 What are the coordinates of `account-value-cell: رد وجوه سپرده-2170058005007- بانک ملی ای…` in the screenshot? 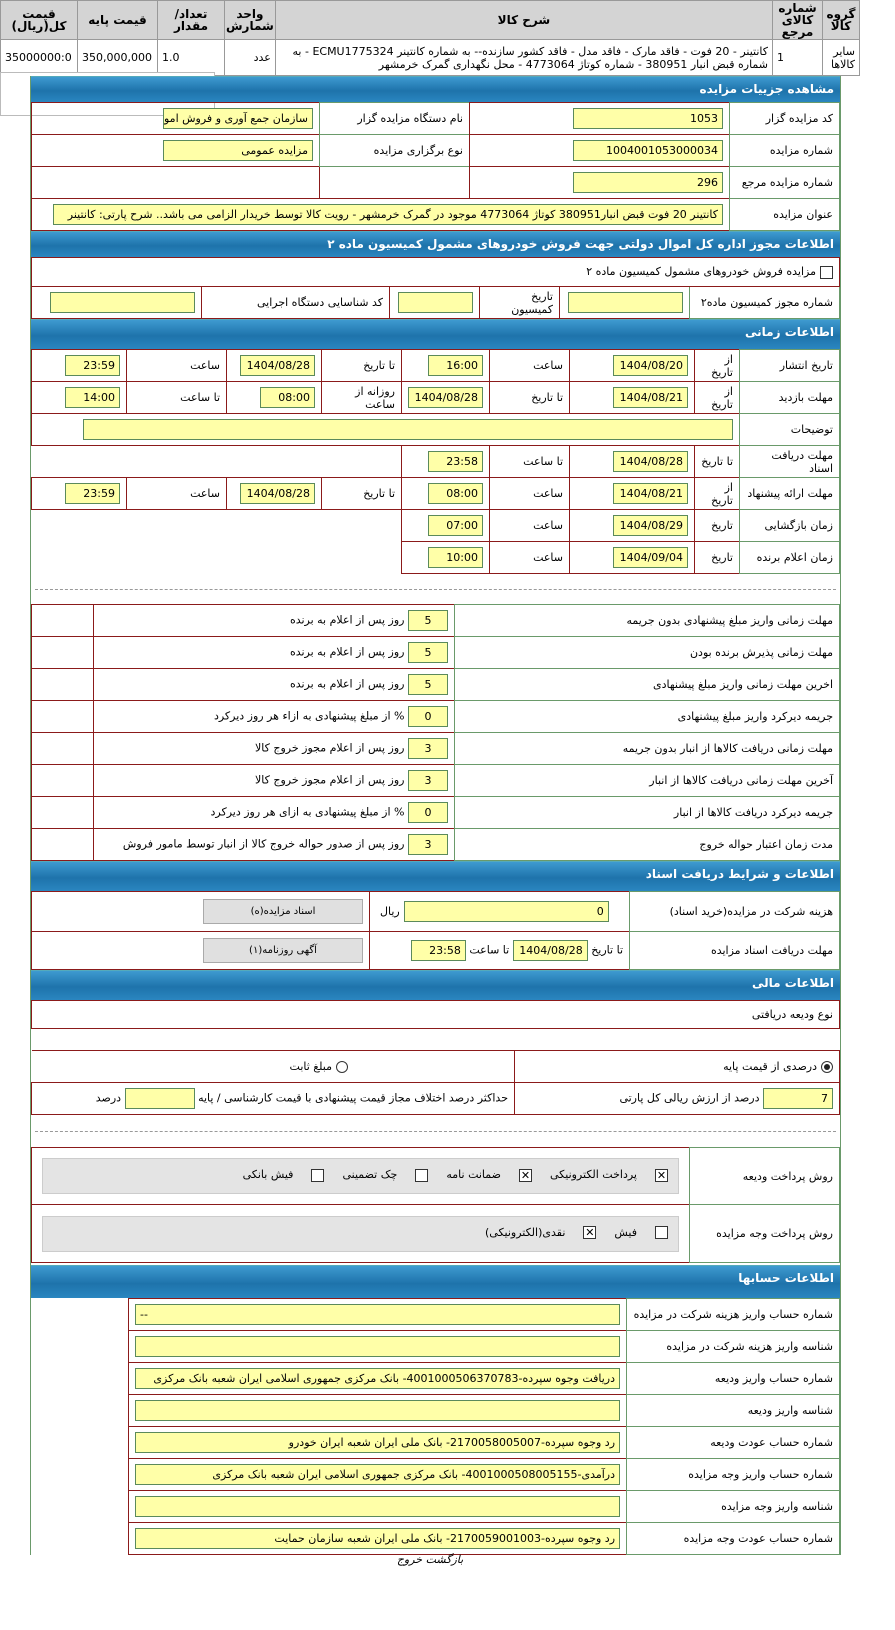 It's located at (378, 1442).